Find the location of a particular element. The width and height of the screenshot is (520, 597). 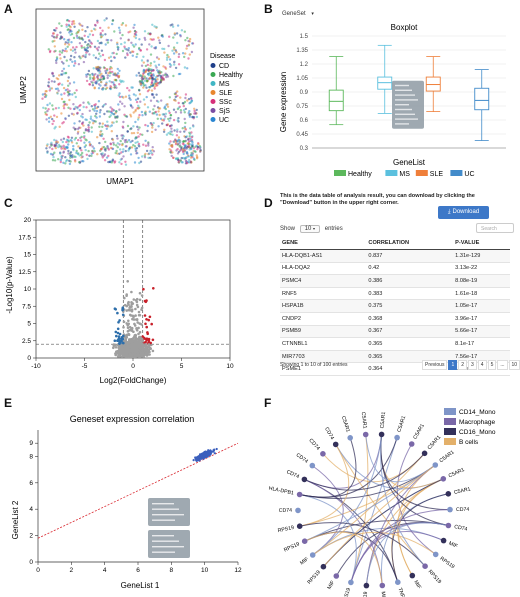

pager-page: 2 is located at coordinates (463, 365).